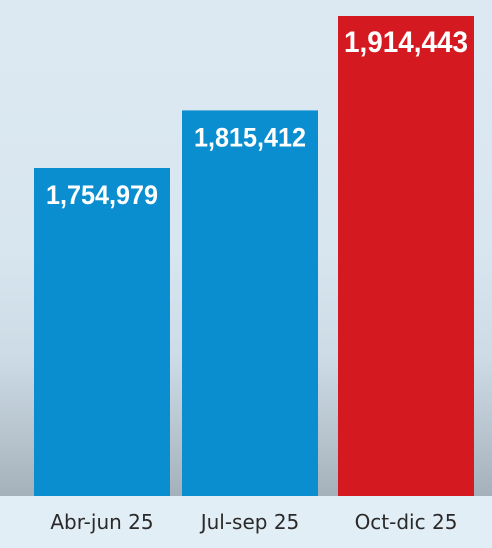 The width and height of the screenshot is (492, 548). I want to click on category-label-3: Oct-dic 25, so click(406, 522).